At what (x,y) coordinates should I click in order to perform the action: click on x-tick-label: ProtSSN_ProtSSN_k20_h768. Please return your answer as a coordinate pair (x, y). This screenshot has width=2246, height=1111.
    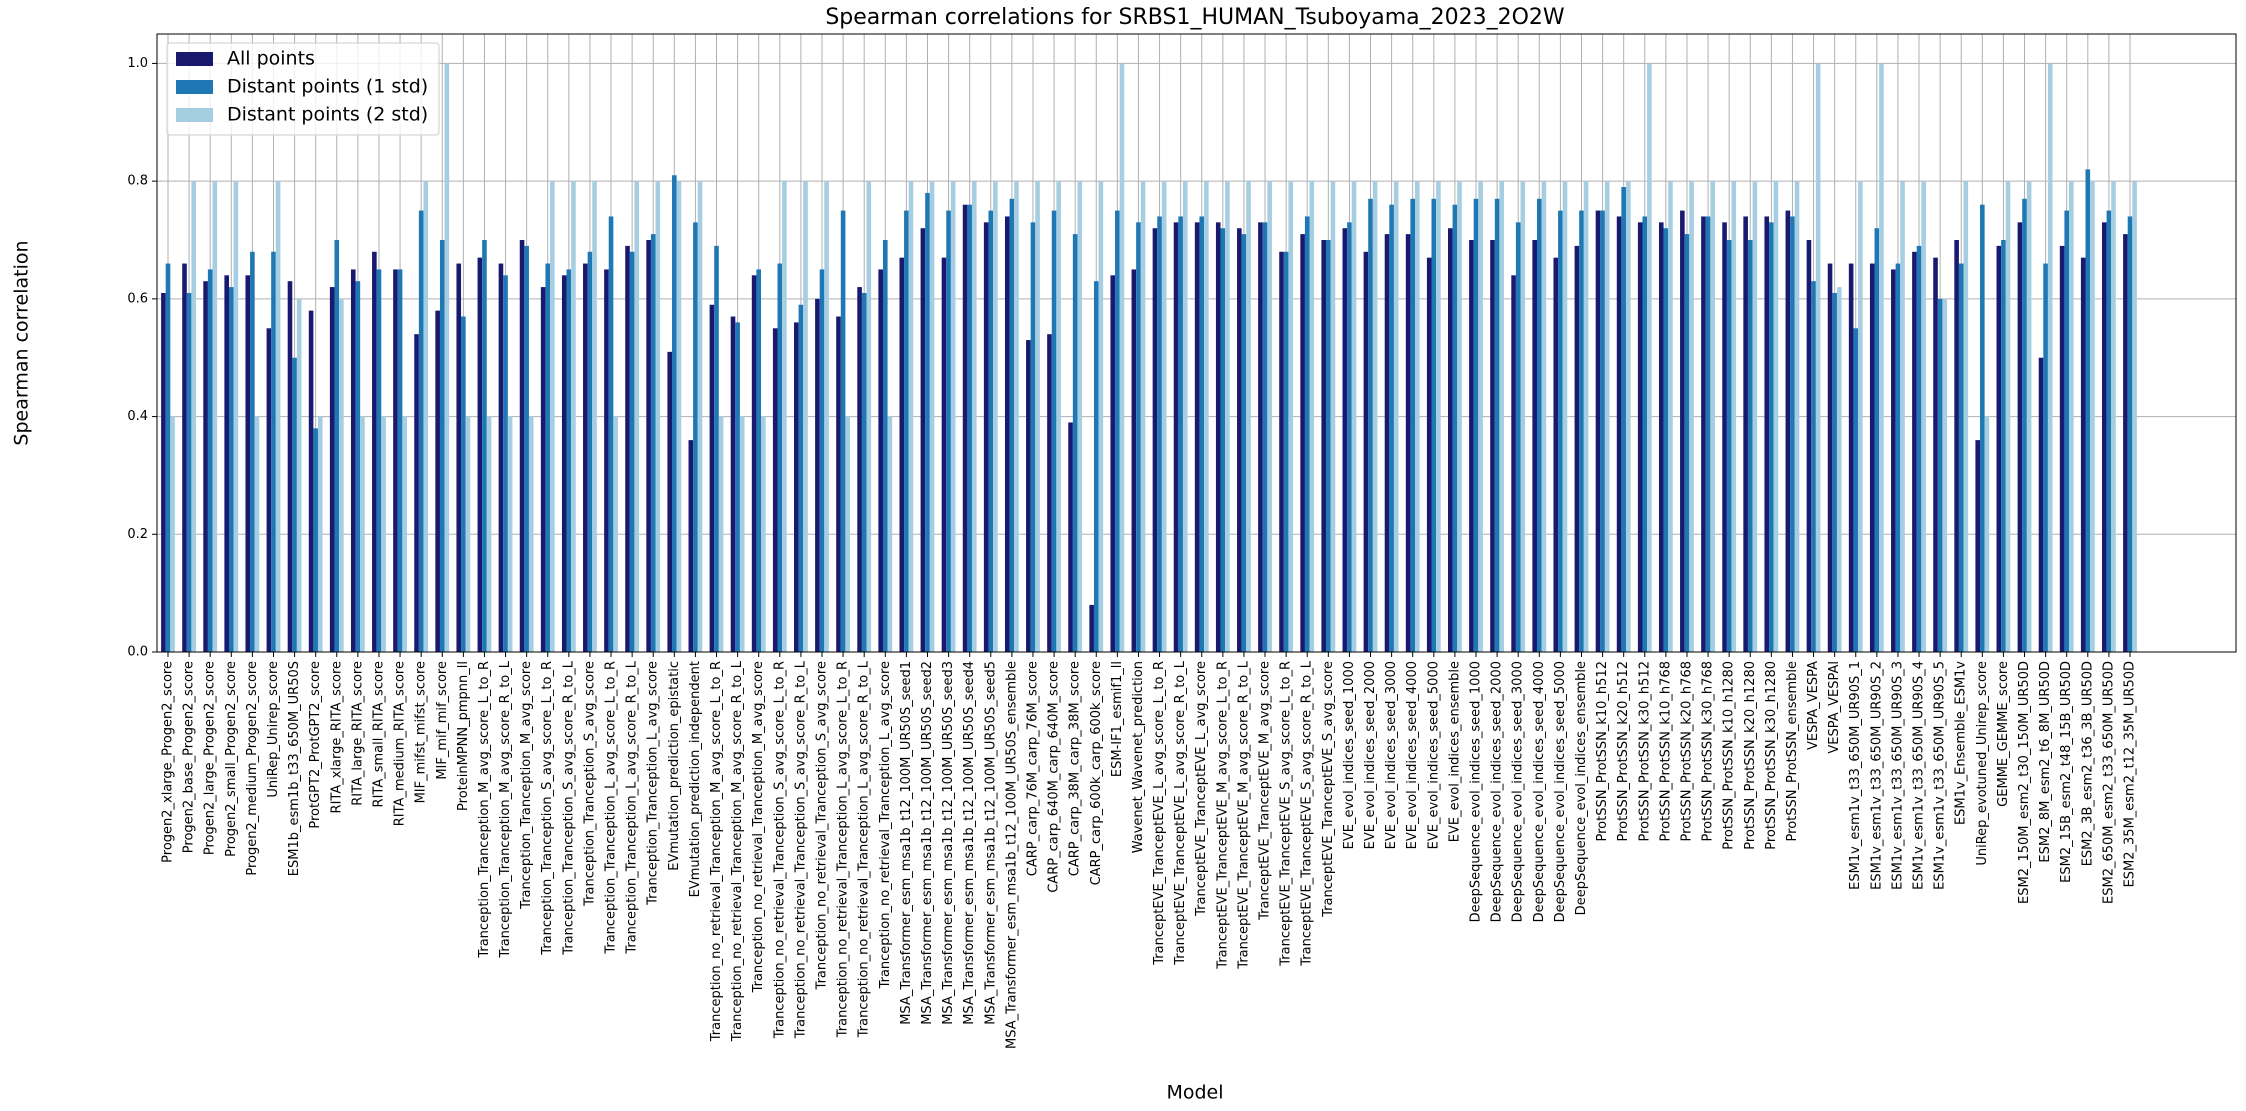
    Looking at the image, I should click on (1686, 751).